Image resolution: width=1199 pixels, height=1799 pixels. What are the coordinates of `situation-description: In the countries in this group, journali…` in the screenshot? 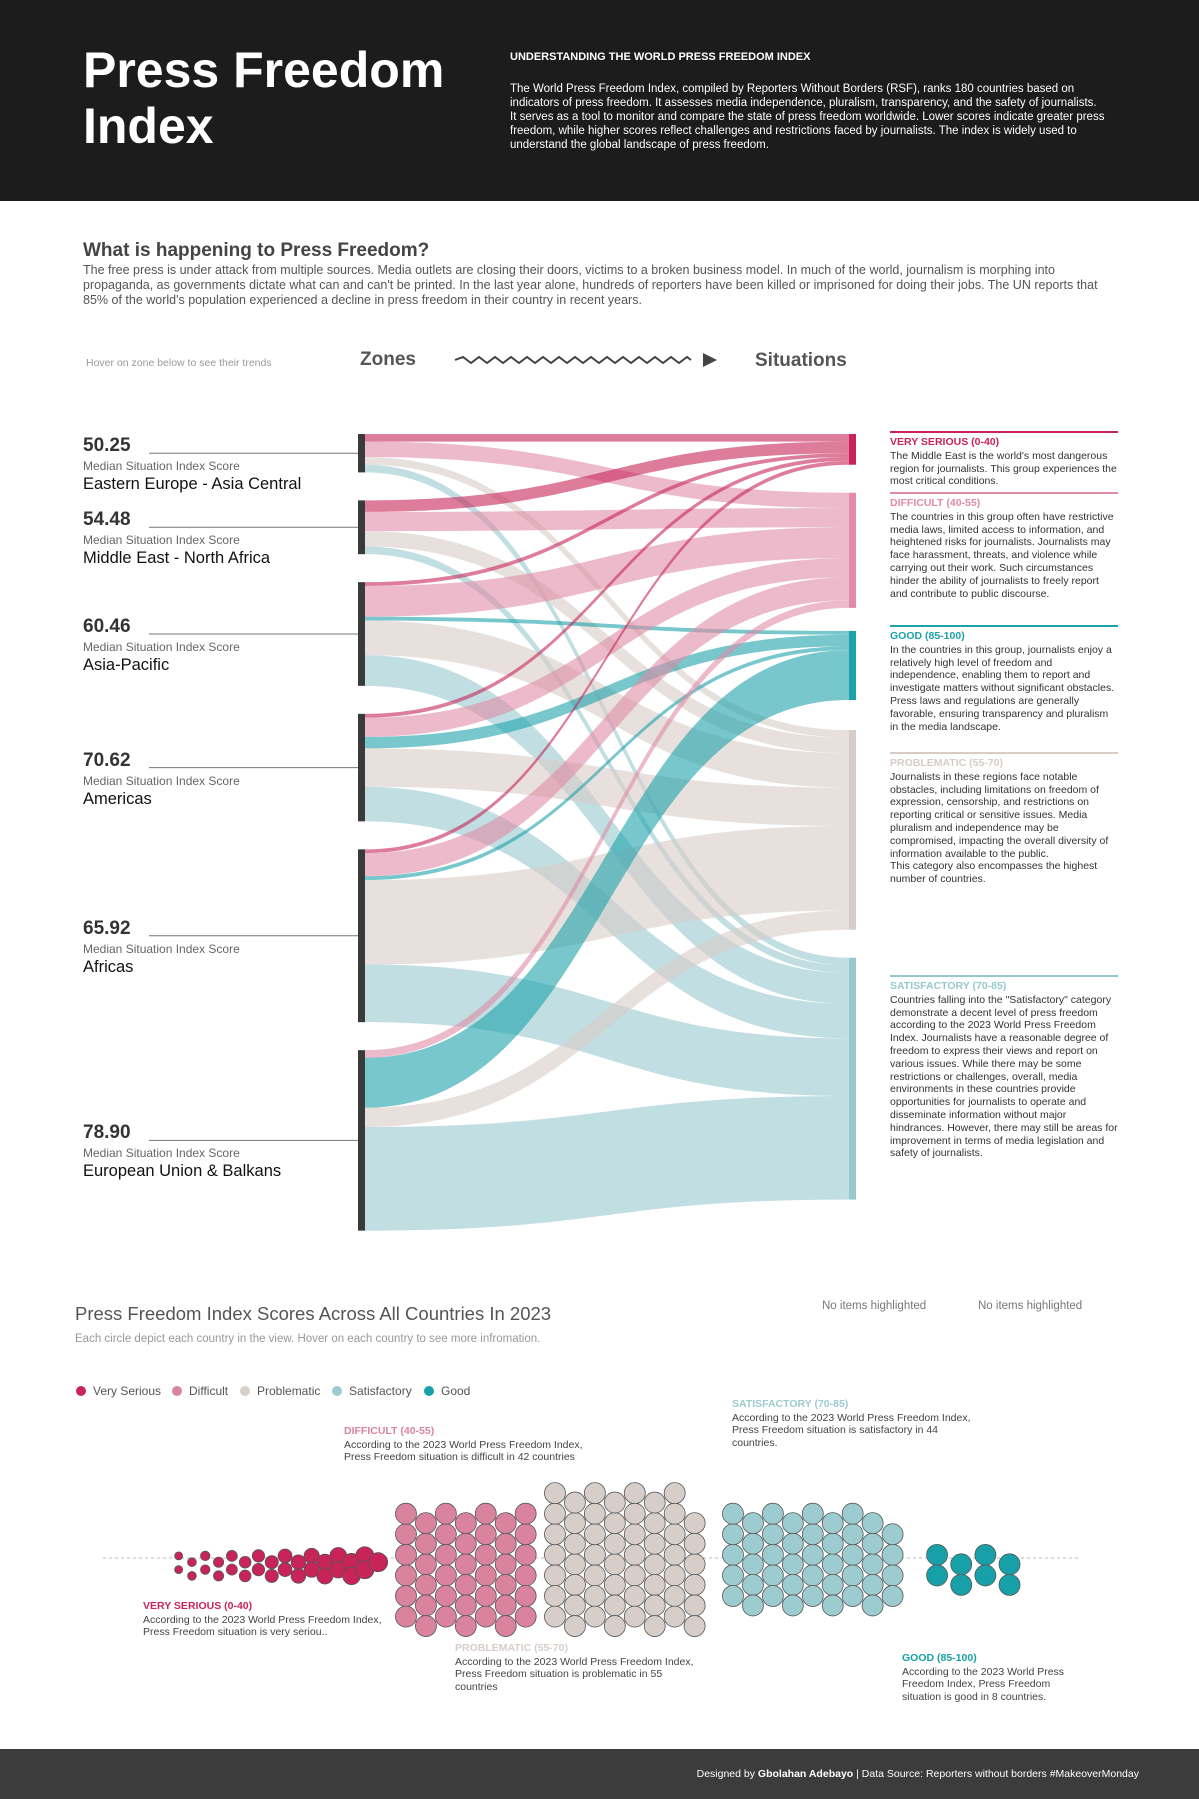 It's located at (1002, 688).